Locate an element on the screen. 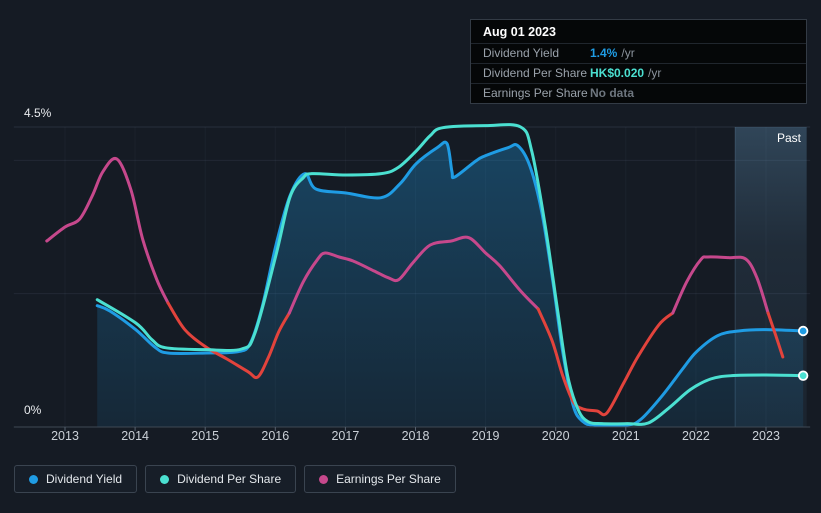 The image size is (821, 513). tooltip-label: Dividend Per Share is located at coordinates (535, 73).